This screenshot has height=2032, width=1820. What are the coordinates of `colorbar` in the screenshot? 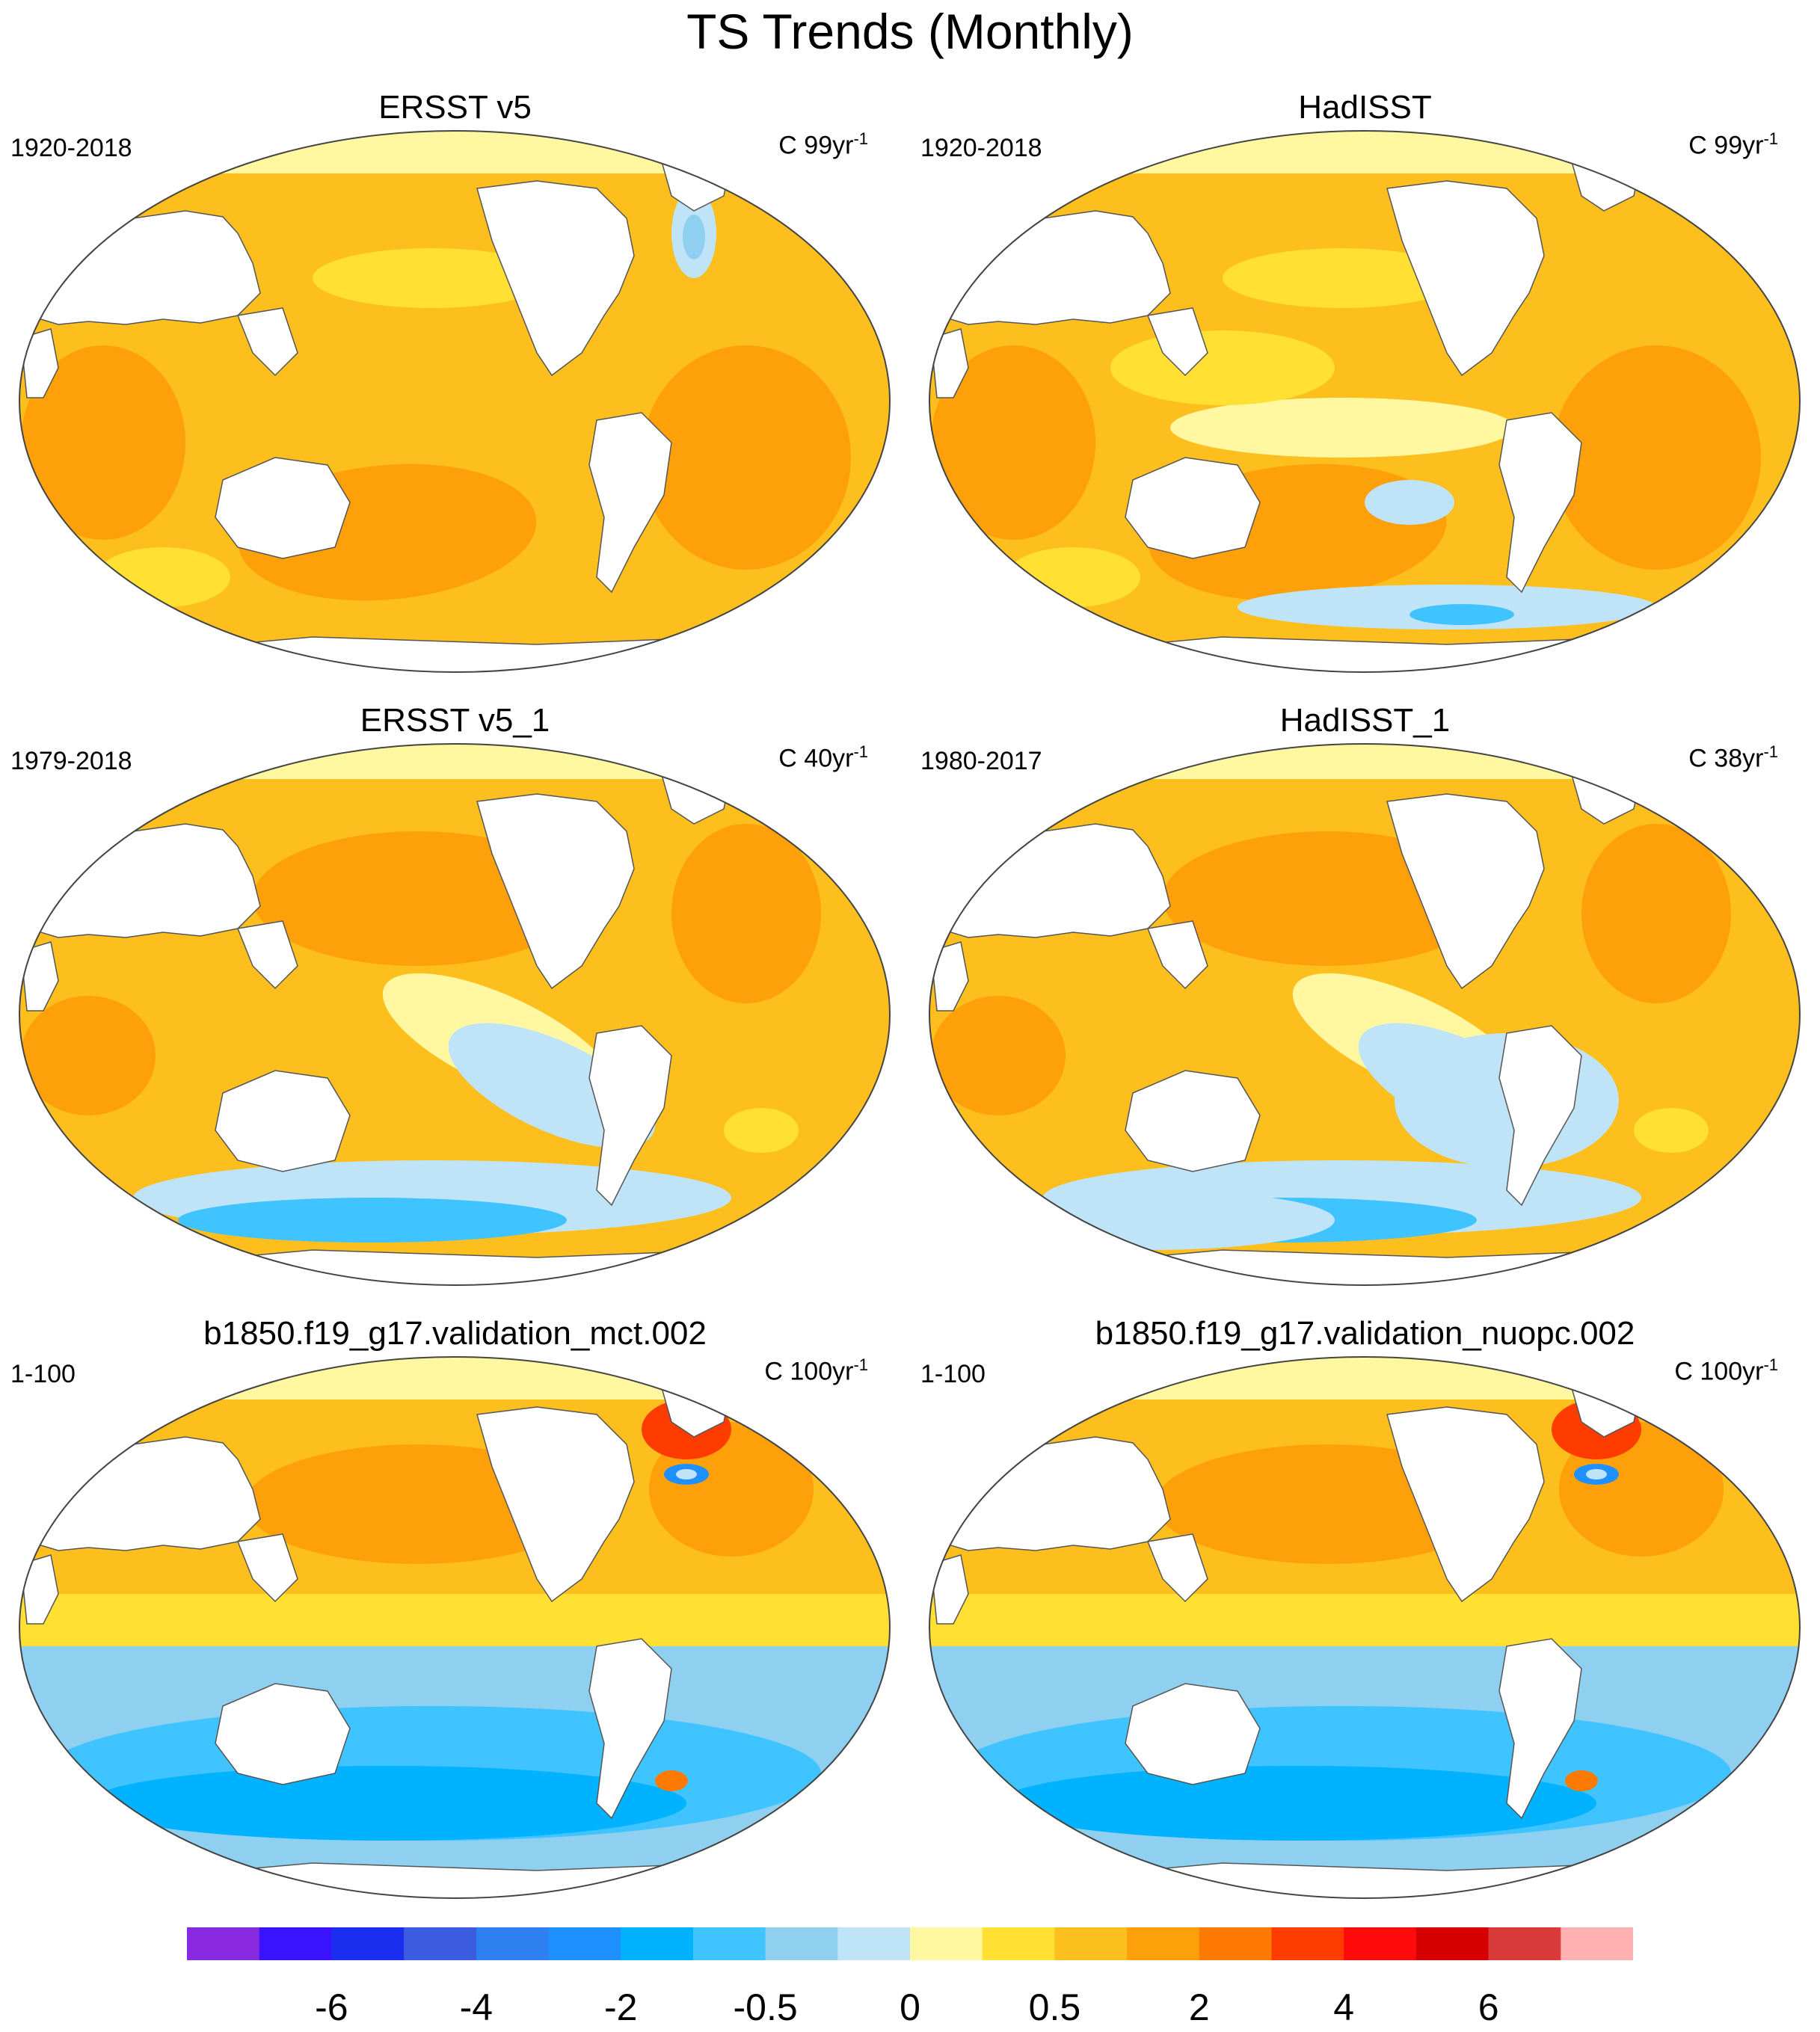 It's located at (910, 1943).